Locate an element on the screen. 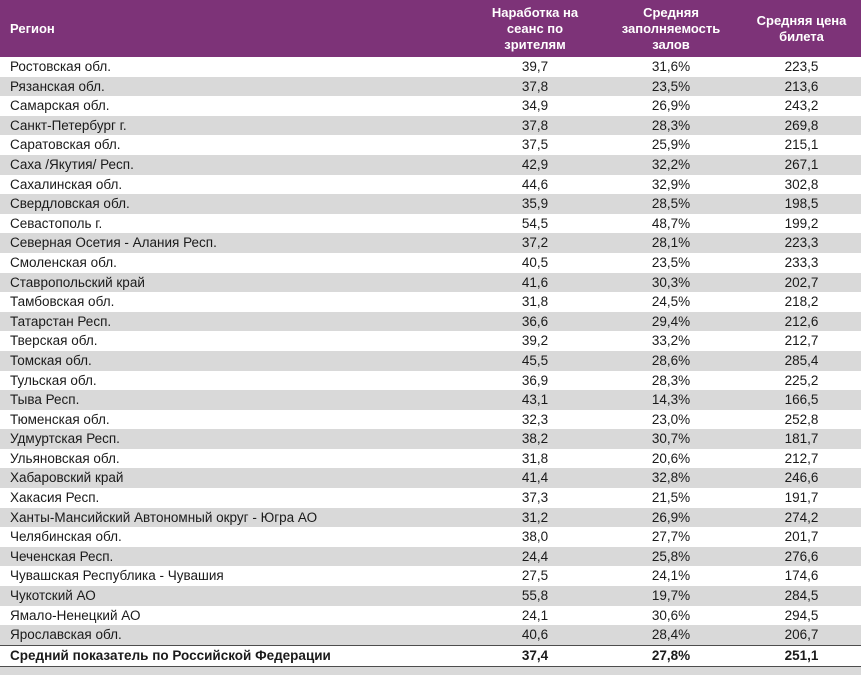 The width and height of the screenshot is (867, 675). table-row: Томская обл. 45,5 28,6% 285,4 is located at coordinates (430, 360).